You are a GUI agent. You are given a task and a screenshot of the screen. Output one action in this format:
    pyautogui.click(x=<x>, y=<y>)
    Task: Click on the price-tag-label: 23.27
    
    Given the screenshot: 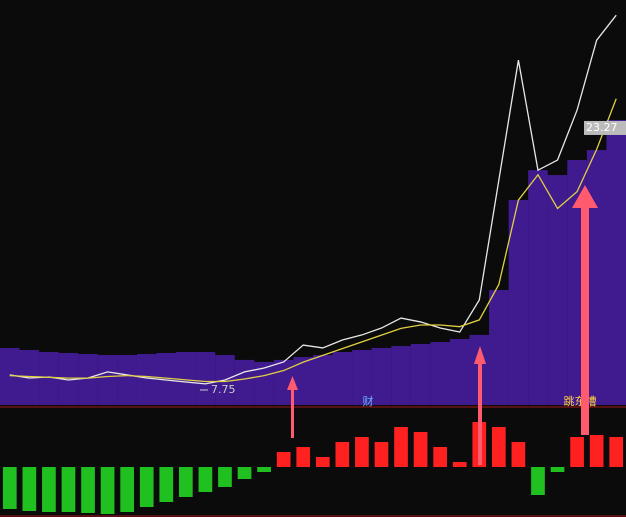 What is the action you would take?
    pyautogui.click(x=602, y=127)
    